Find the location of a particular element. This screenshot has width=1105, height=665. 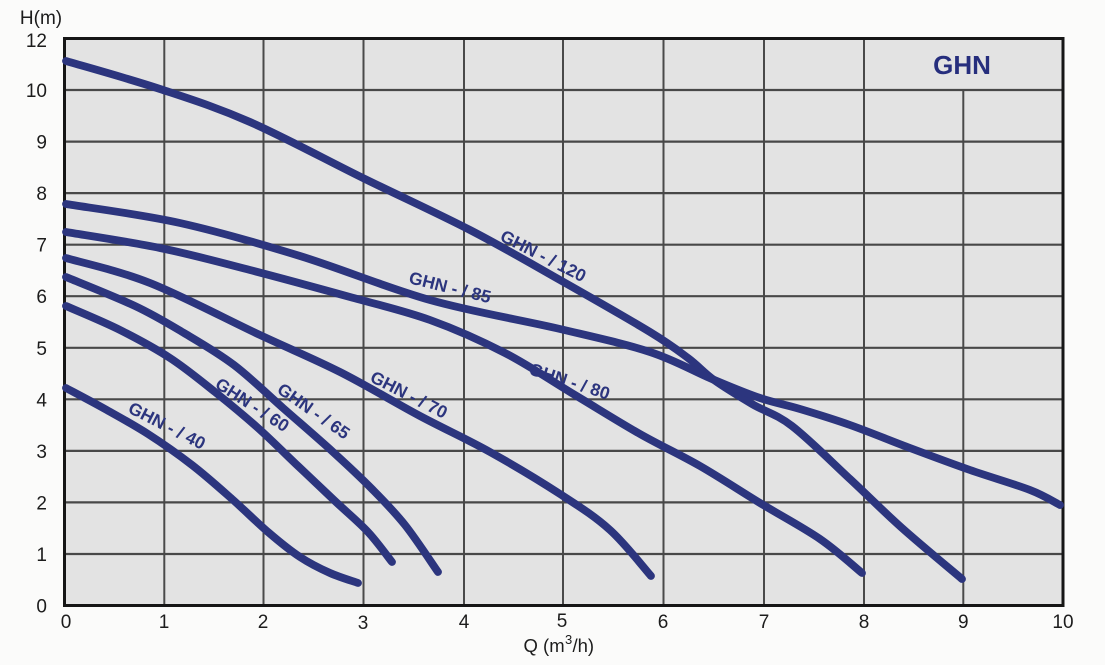

svg-text: GHN is located at coordinates (962, 65).